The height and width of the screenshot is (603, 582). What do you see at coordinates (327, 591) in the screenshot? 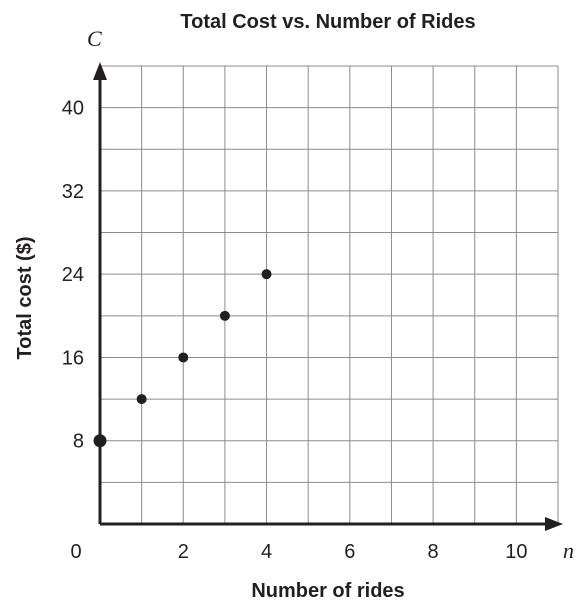
I see `x-axis-title: Number of rides` at bounding box center [327, 591].